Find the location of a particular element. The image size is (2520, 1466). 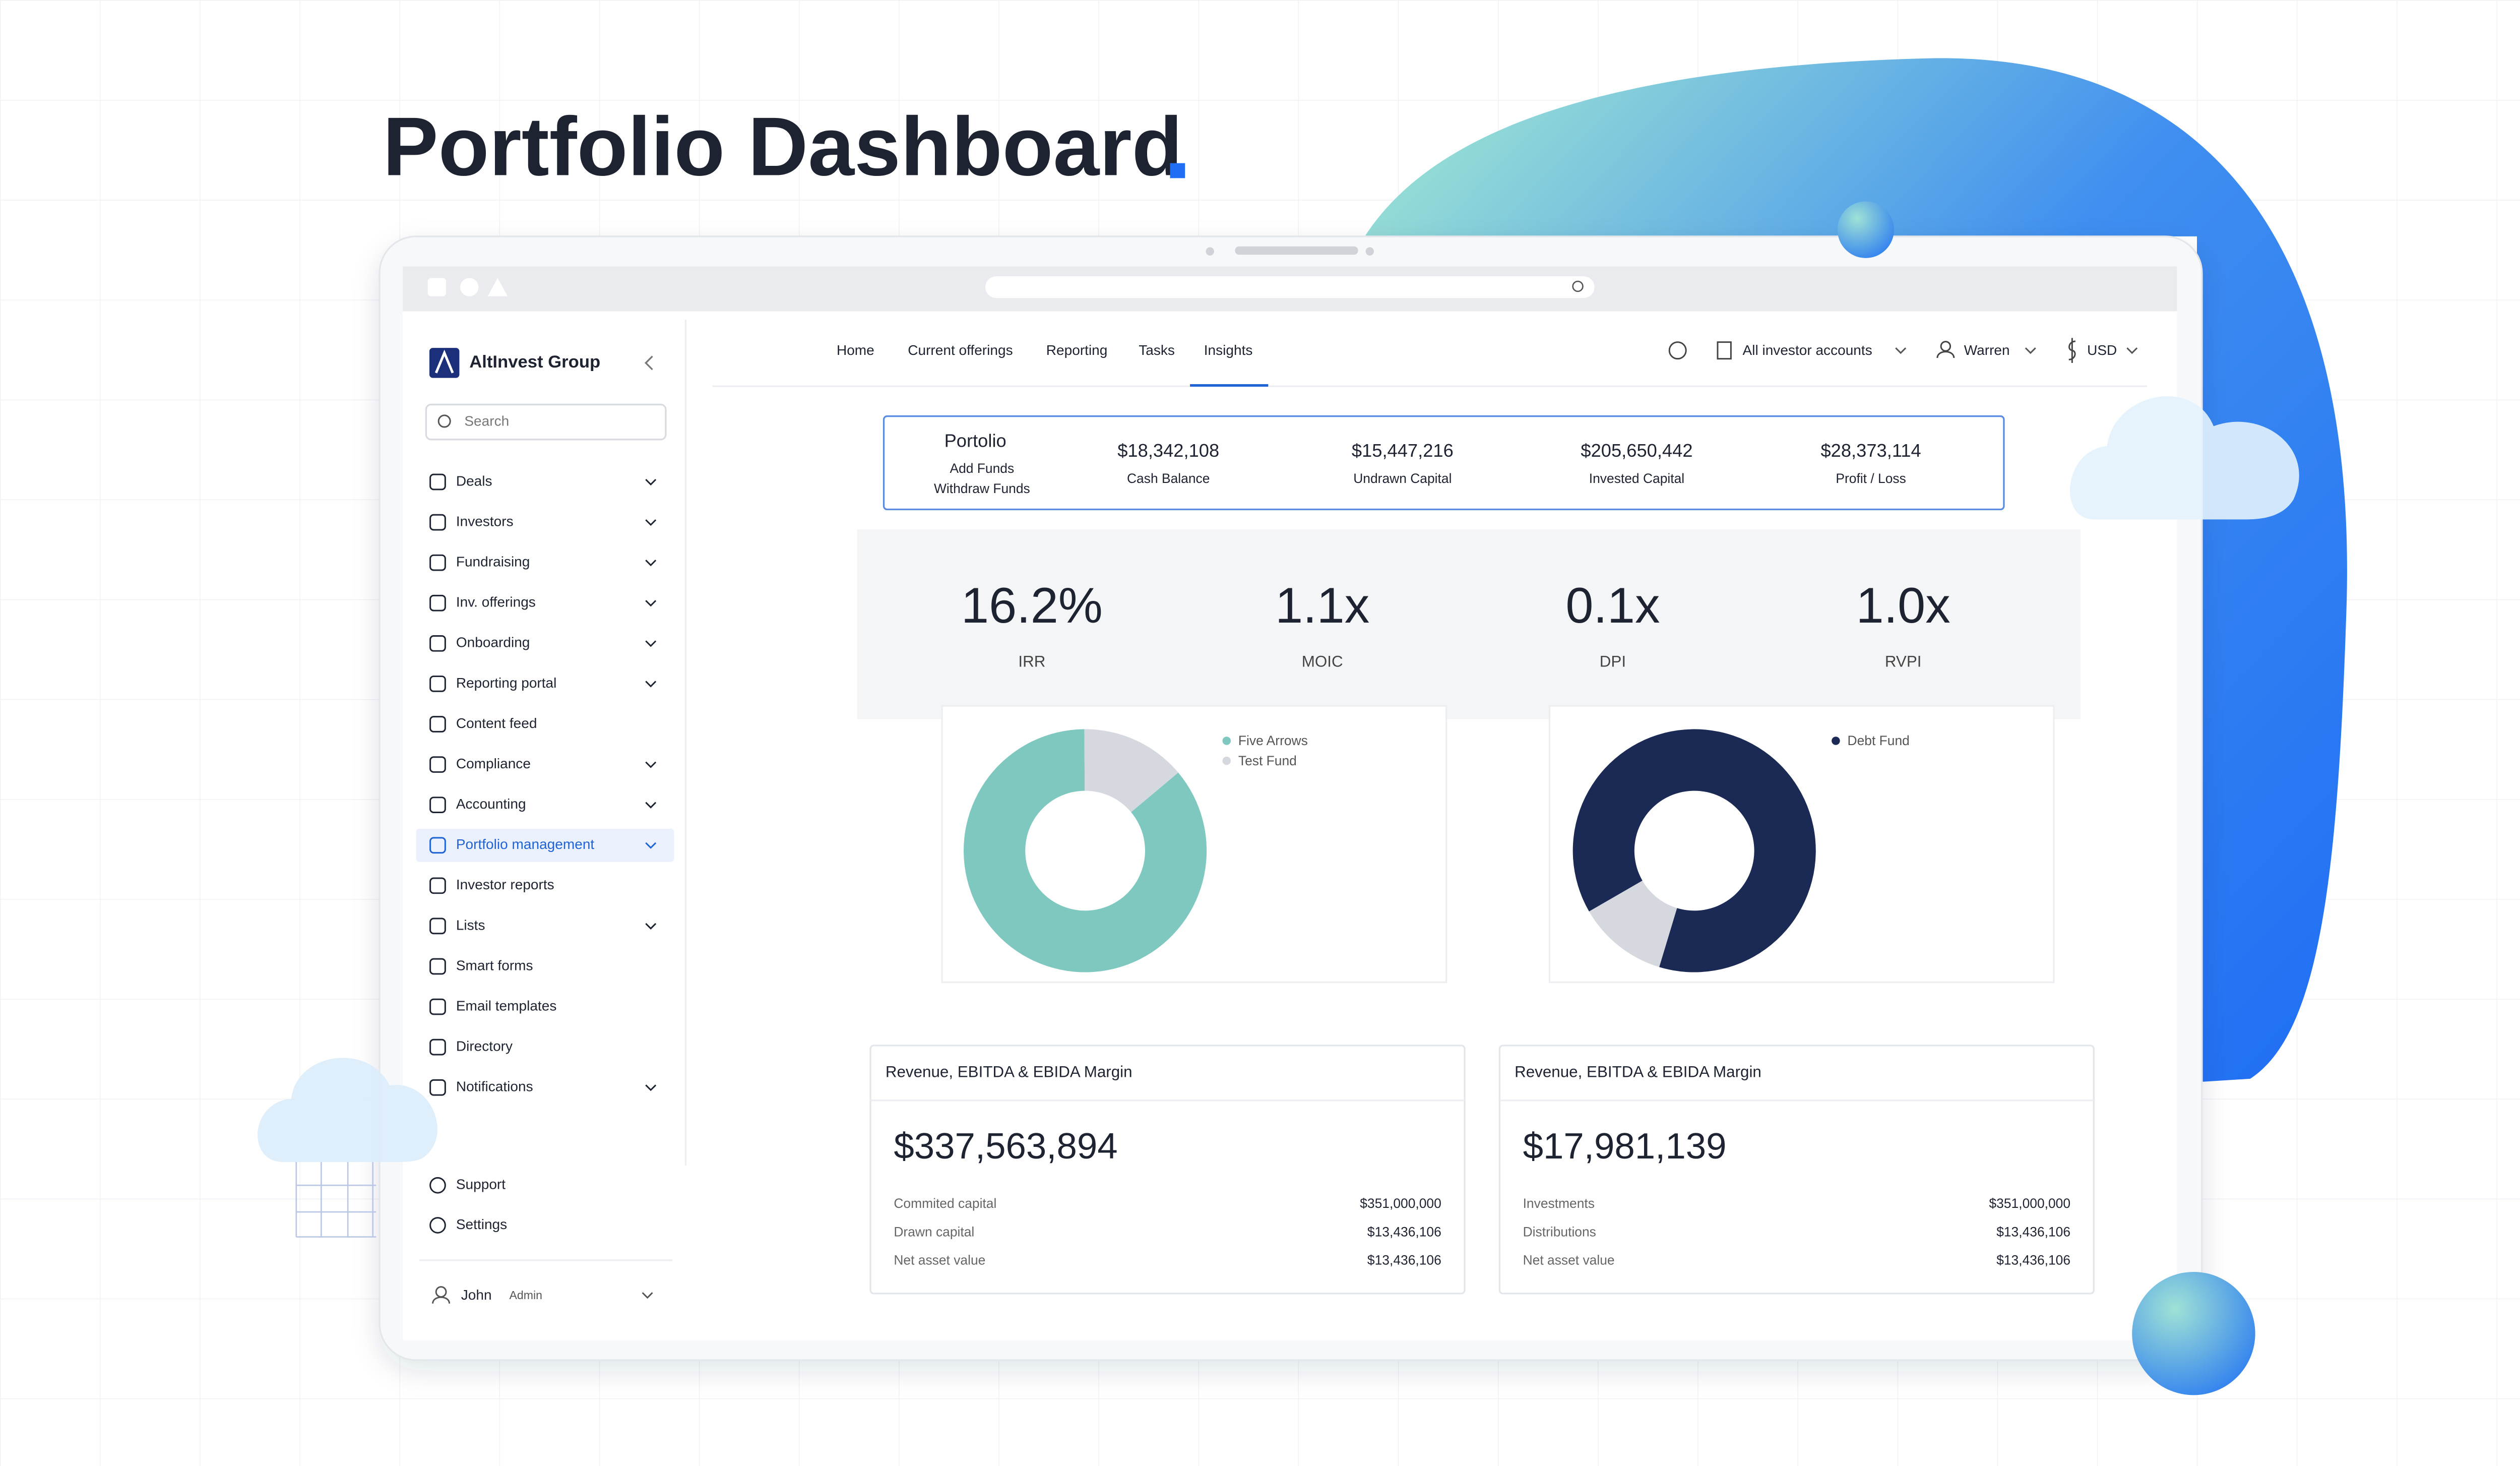

menu-item: Onboarding is located at coordinates (493, 642).